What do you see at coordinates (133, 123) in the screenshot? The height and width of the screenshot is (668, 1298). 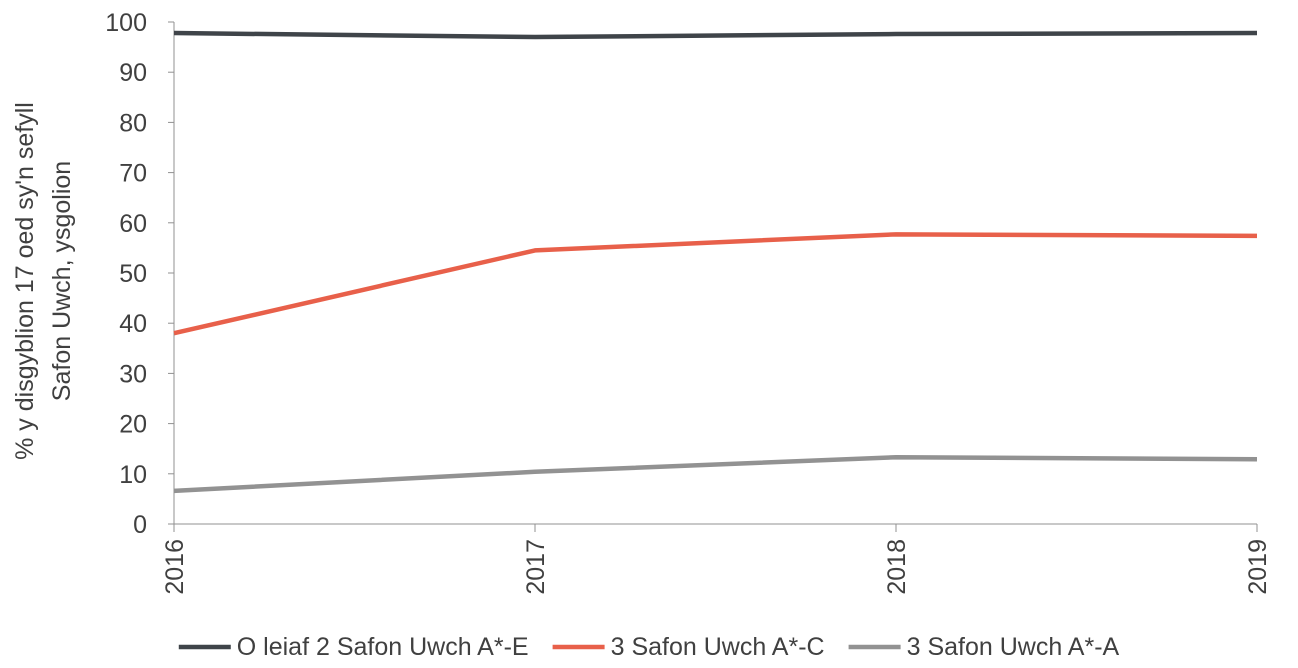 I see `y-tick-label: 80` at bounding box center [133, 123].